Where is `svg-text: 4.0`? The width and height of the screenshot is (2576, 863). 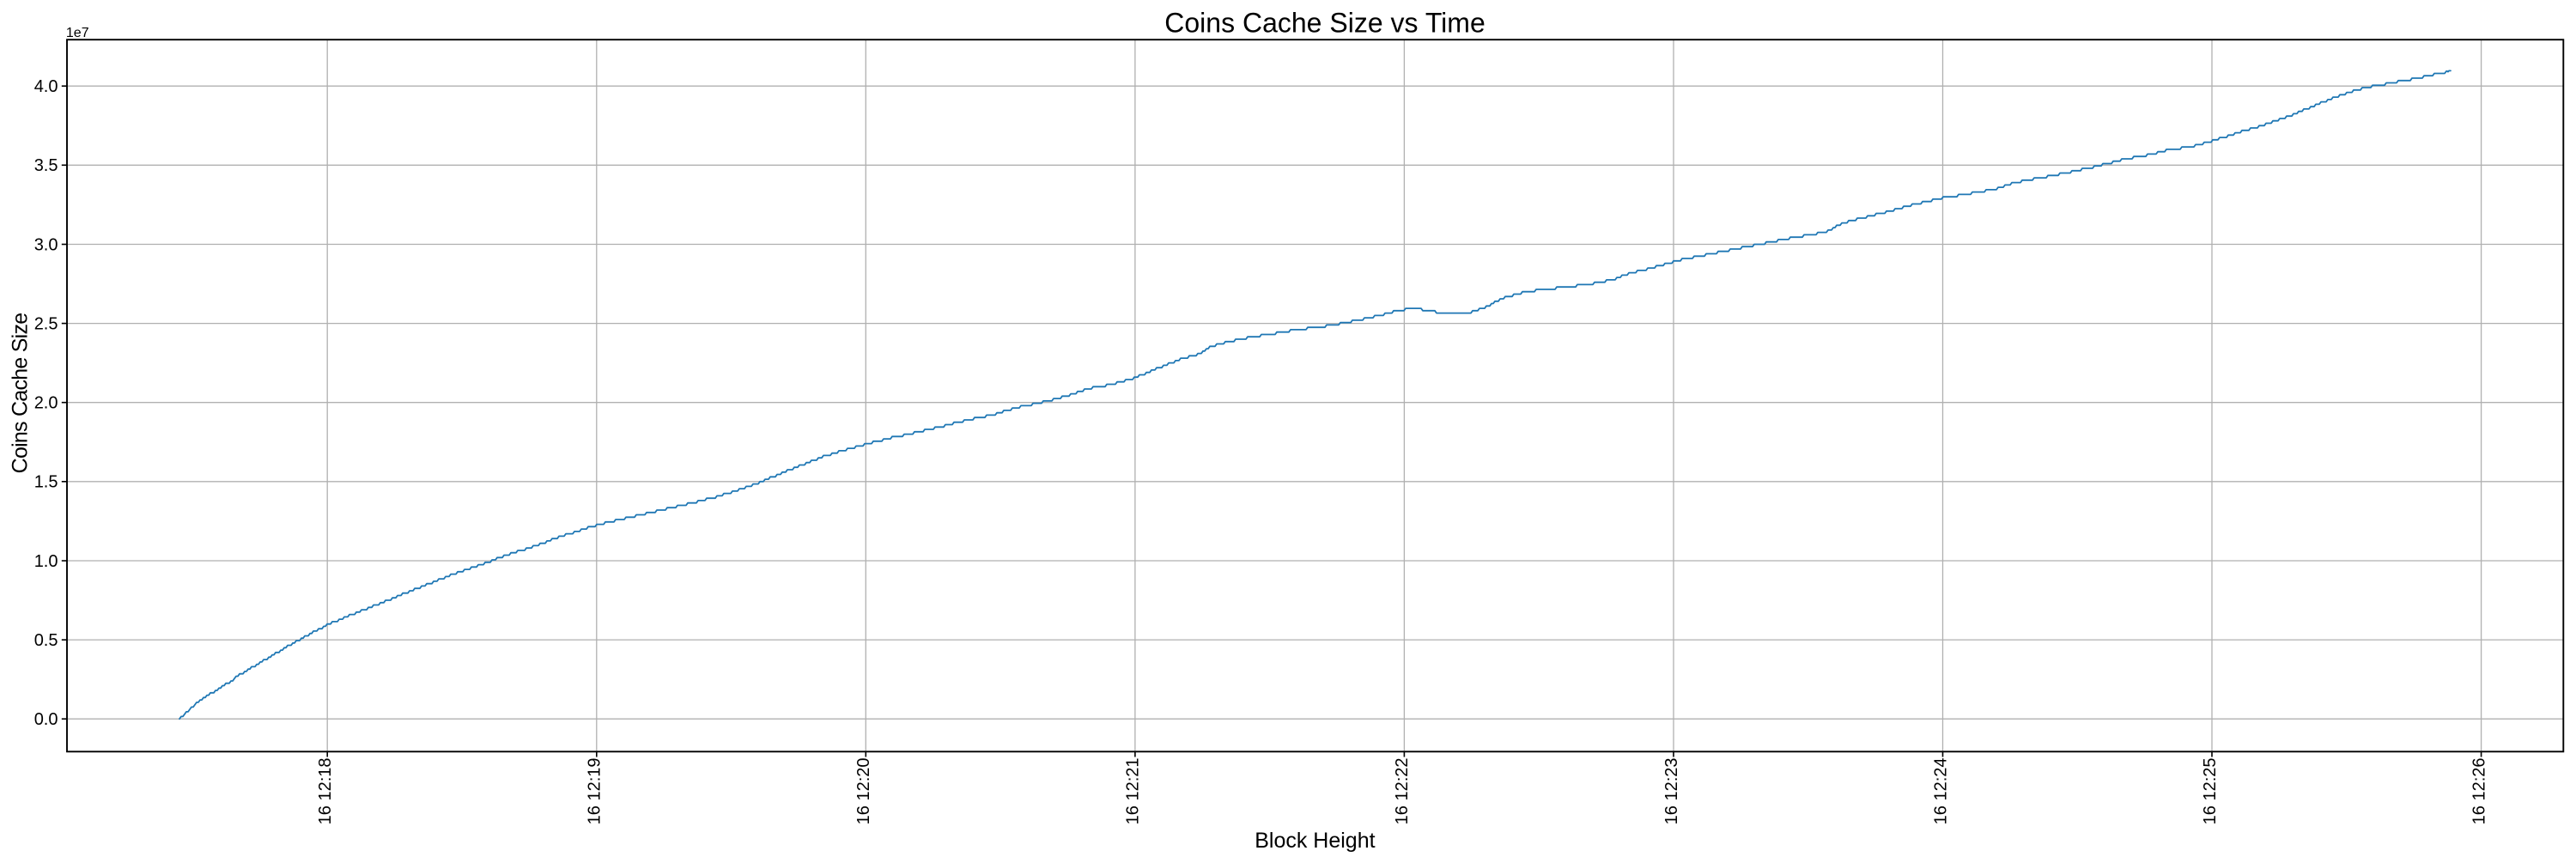 svg-text: 4.0 is located at coordinates (46, 86).